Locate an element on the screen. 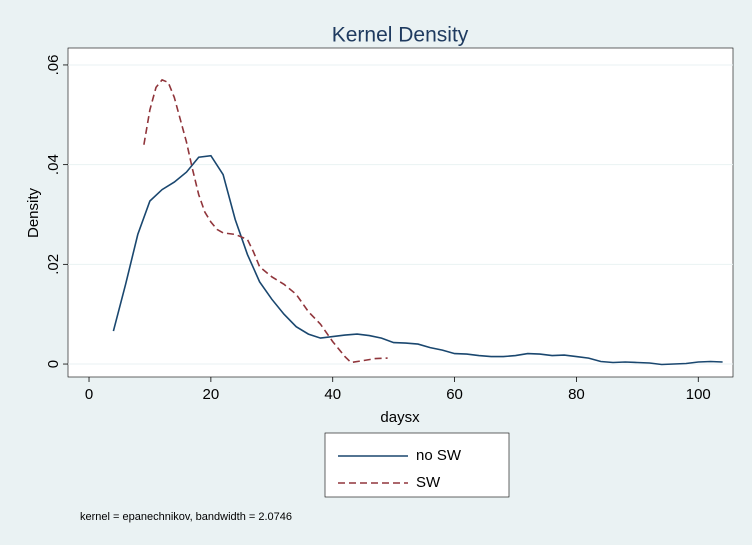 Image resolution: width=752 pixels, height=545 pixels. x-axis-title: daysx is located at coordinates (400, 417).